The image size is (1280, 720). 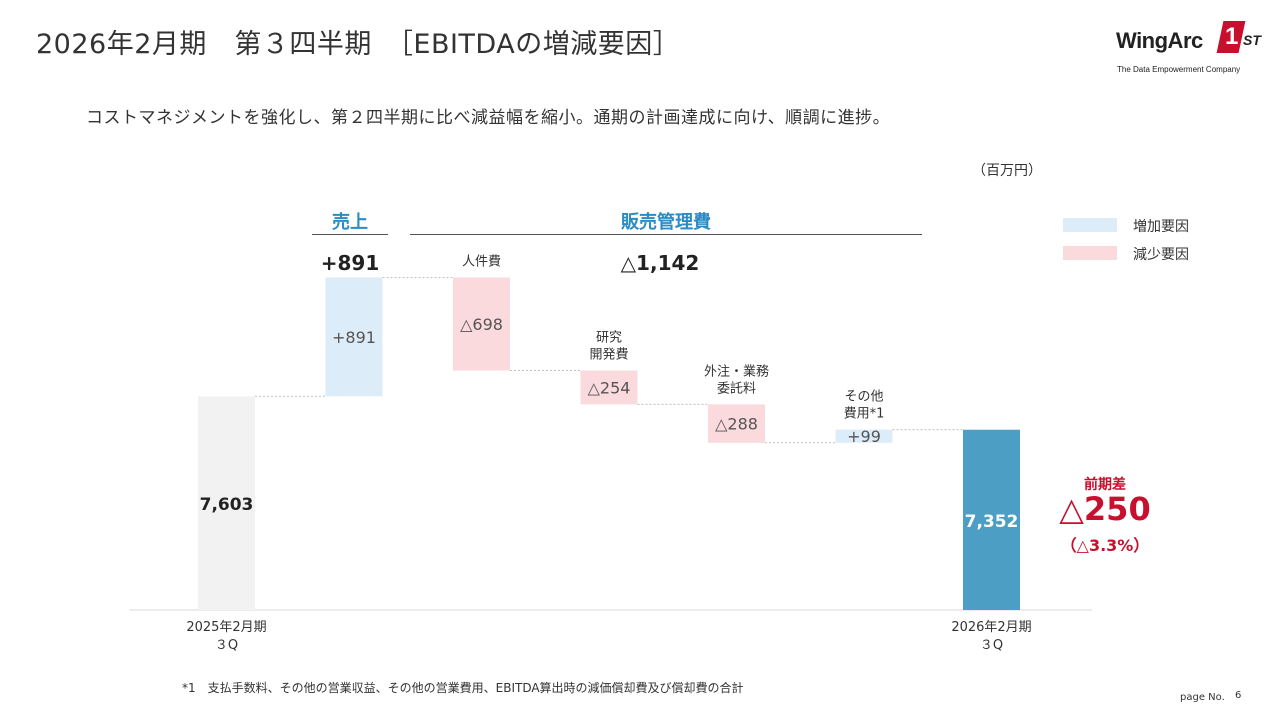 What do you see at coordinates (863, 397) in the screenshot?
I see `category-label-5-0: その他` at bounding box center [863, 397].